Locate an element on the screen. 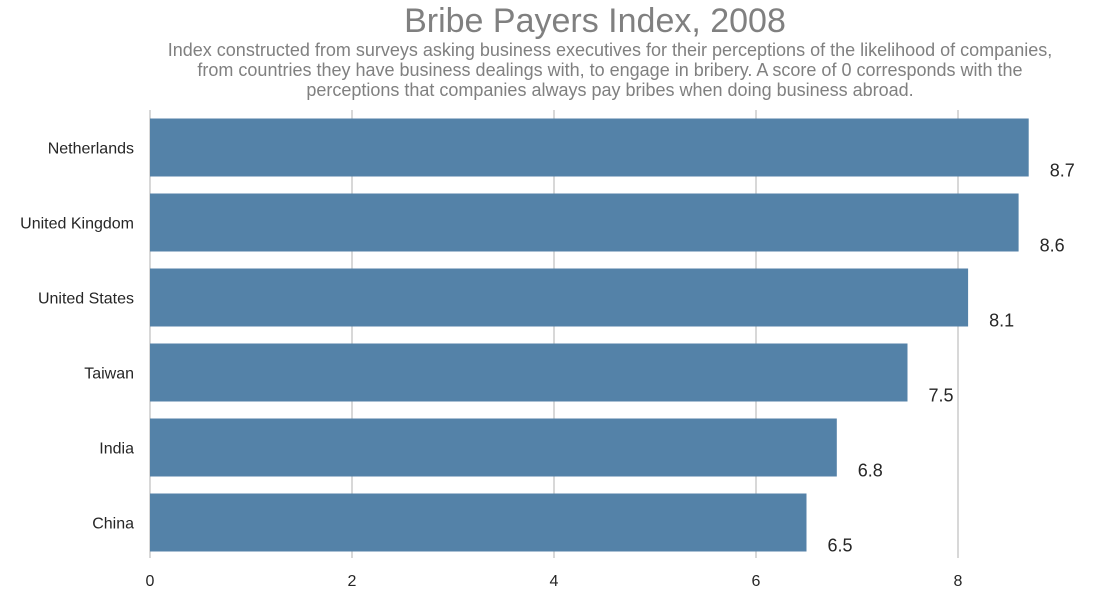 Image resolution: width=1106 pixels, height=596 pixels. category-label-5: China is located at coordinates (113, 524).